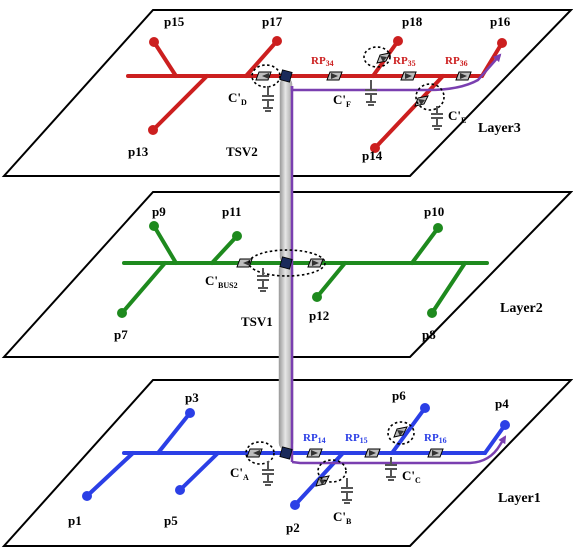 The width and height of the screenshot is (573, 549). I want to click on pin-p17-dot, so click(277, 41).